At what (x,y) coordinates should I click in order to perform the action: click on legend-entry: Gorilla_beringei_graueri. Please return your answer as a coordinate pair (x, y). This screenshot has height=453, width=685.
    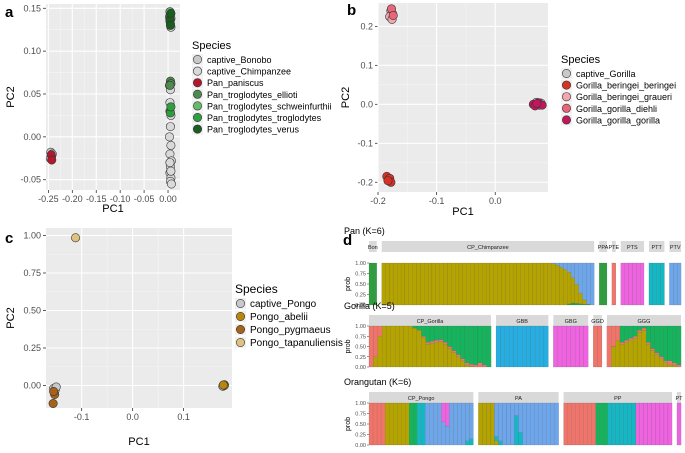
    Looking at the image, I should click on (624, 97).